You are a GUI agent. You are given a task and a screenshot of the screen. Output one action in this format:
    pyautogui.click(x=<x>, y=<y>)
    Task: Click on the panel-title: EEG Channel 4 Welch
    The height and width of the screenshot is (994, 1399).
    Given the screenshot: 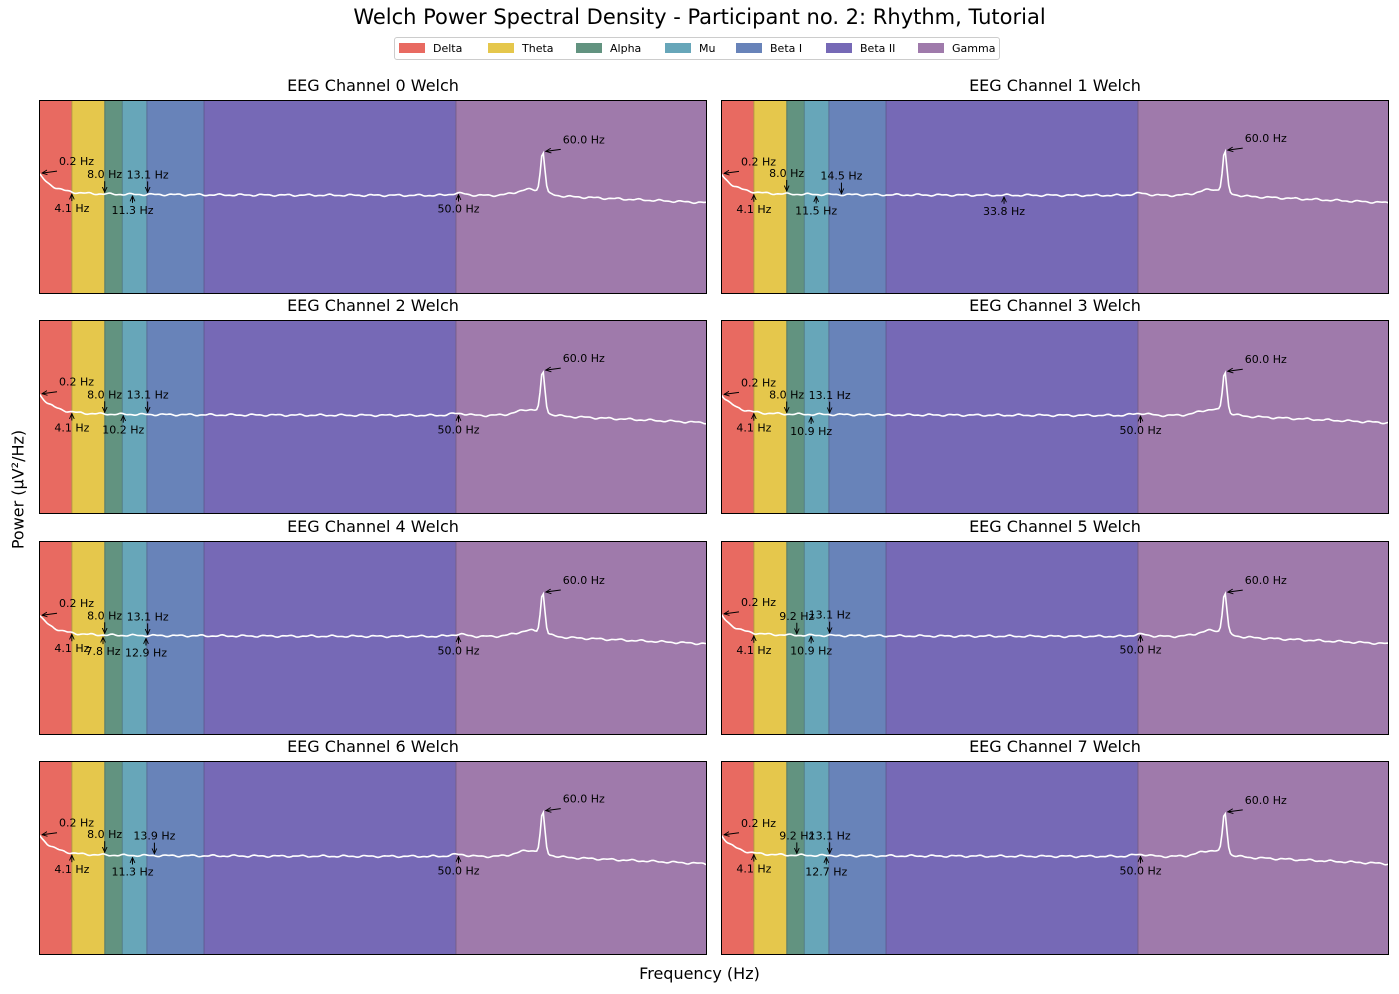 What is the action you would take?
    pyautogui.click(x=373, y=526)
    